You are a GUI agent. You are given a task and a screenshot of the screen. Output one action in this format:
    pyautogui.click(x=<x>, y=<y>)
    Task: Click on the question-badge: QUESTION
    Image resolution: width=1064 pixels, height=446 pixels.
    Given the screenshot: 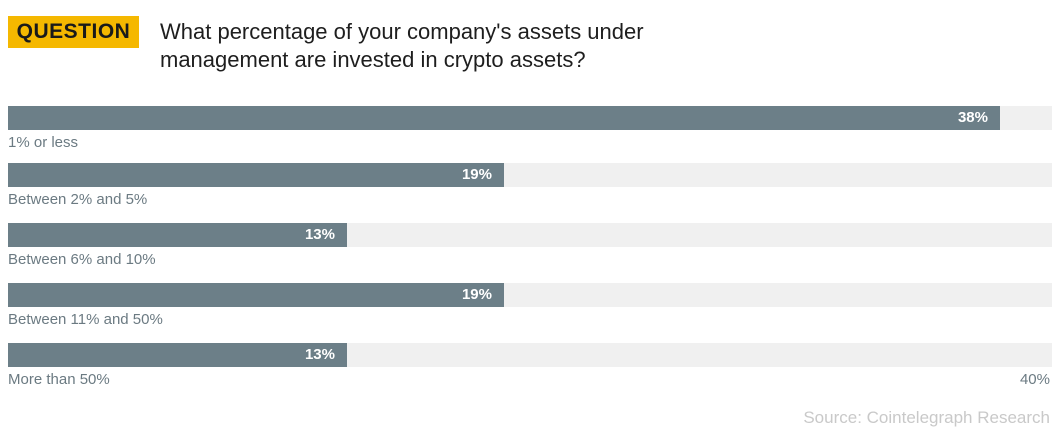 What is the action you would take?
    pyautogui.click(x=73, y=32)
    